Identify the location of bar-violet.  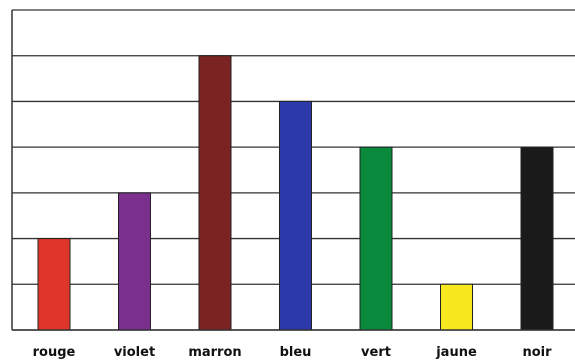
(134, 261).